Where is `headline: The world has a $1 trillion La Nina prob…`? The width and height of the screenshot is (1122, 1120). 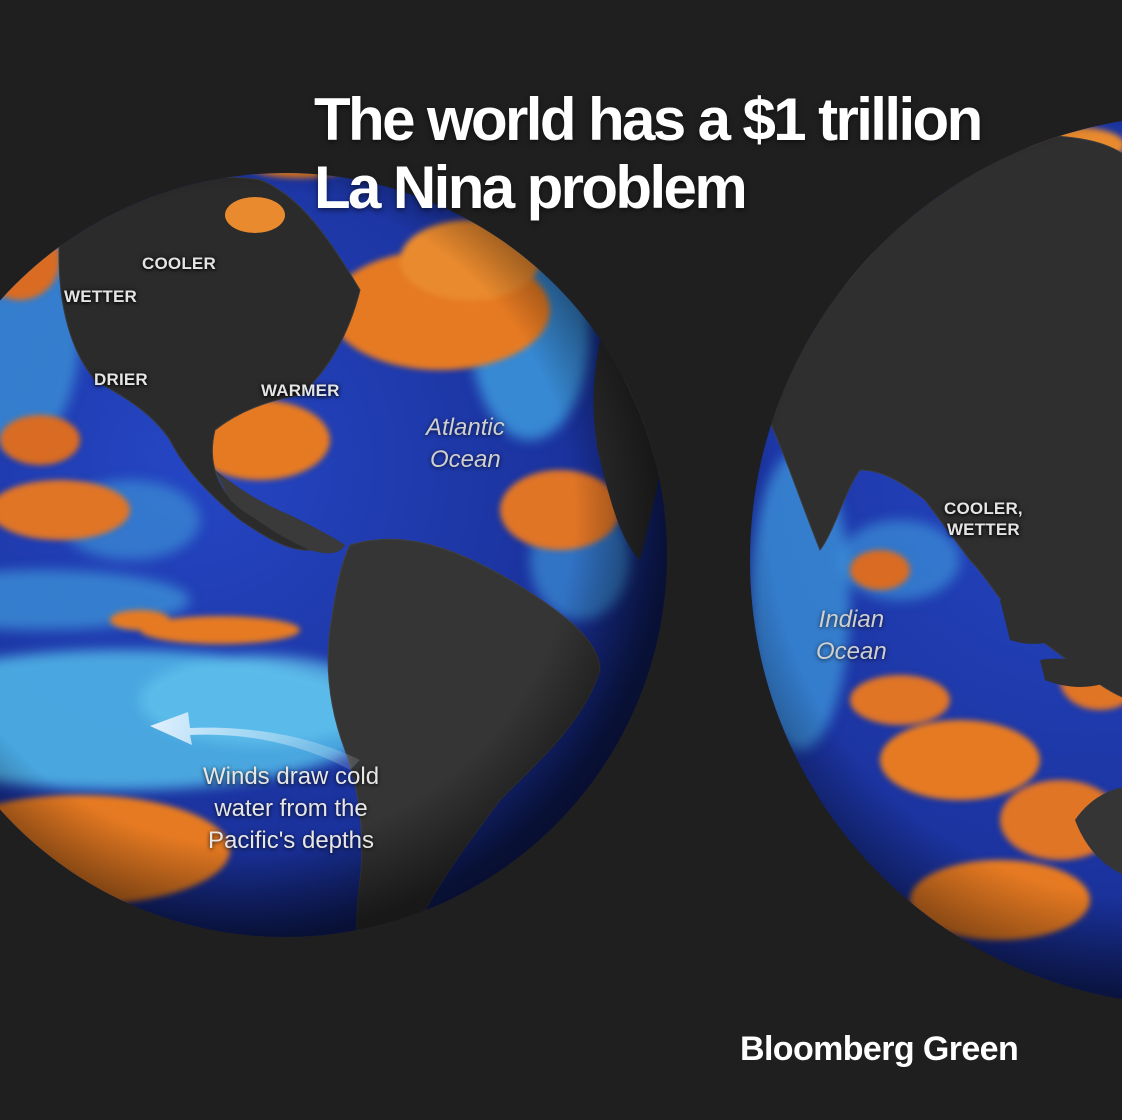
headline: The world has a $1 trillion La Nina prob… is located at coordinates (648, 154).